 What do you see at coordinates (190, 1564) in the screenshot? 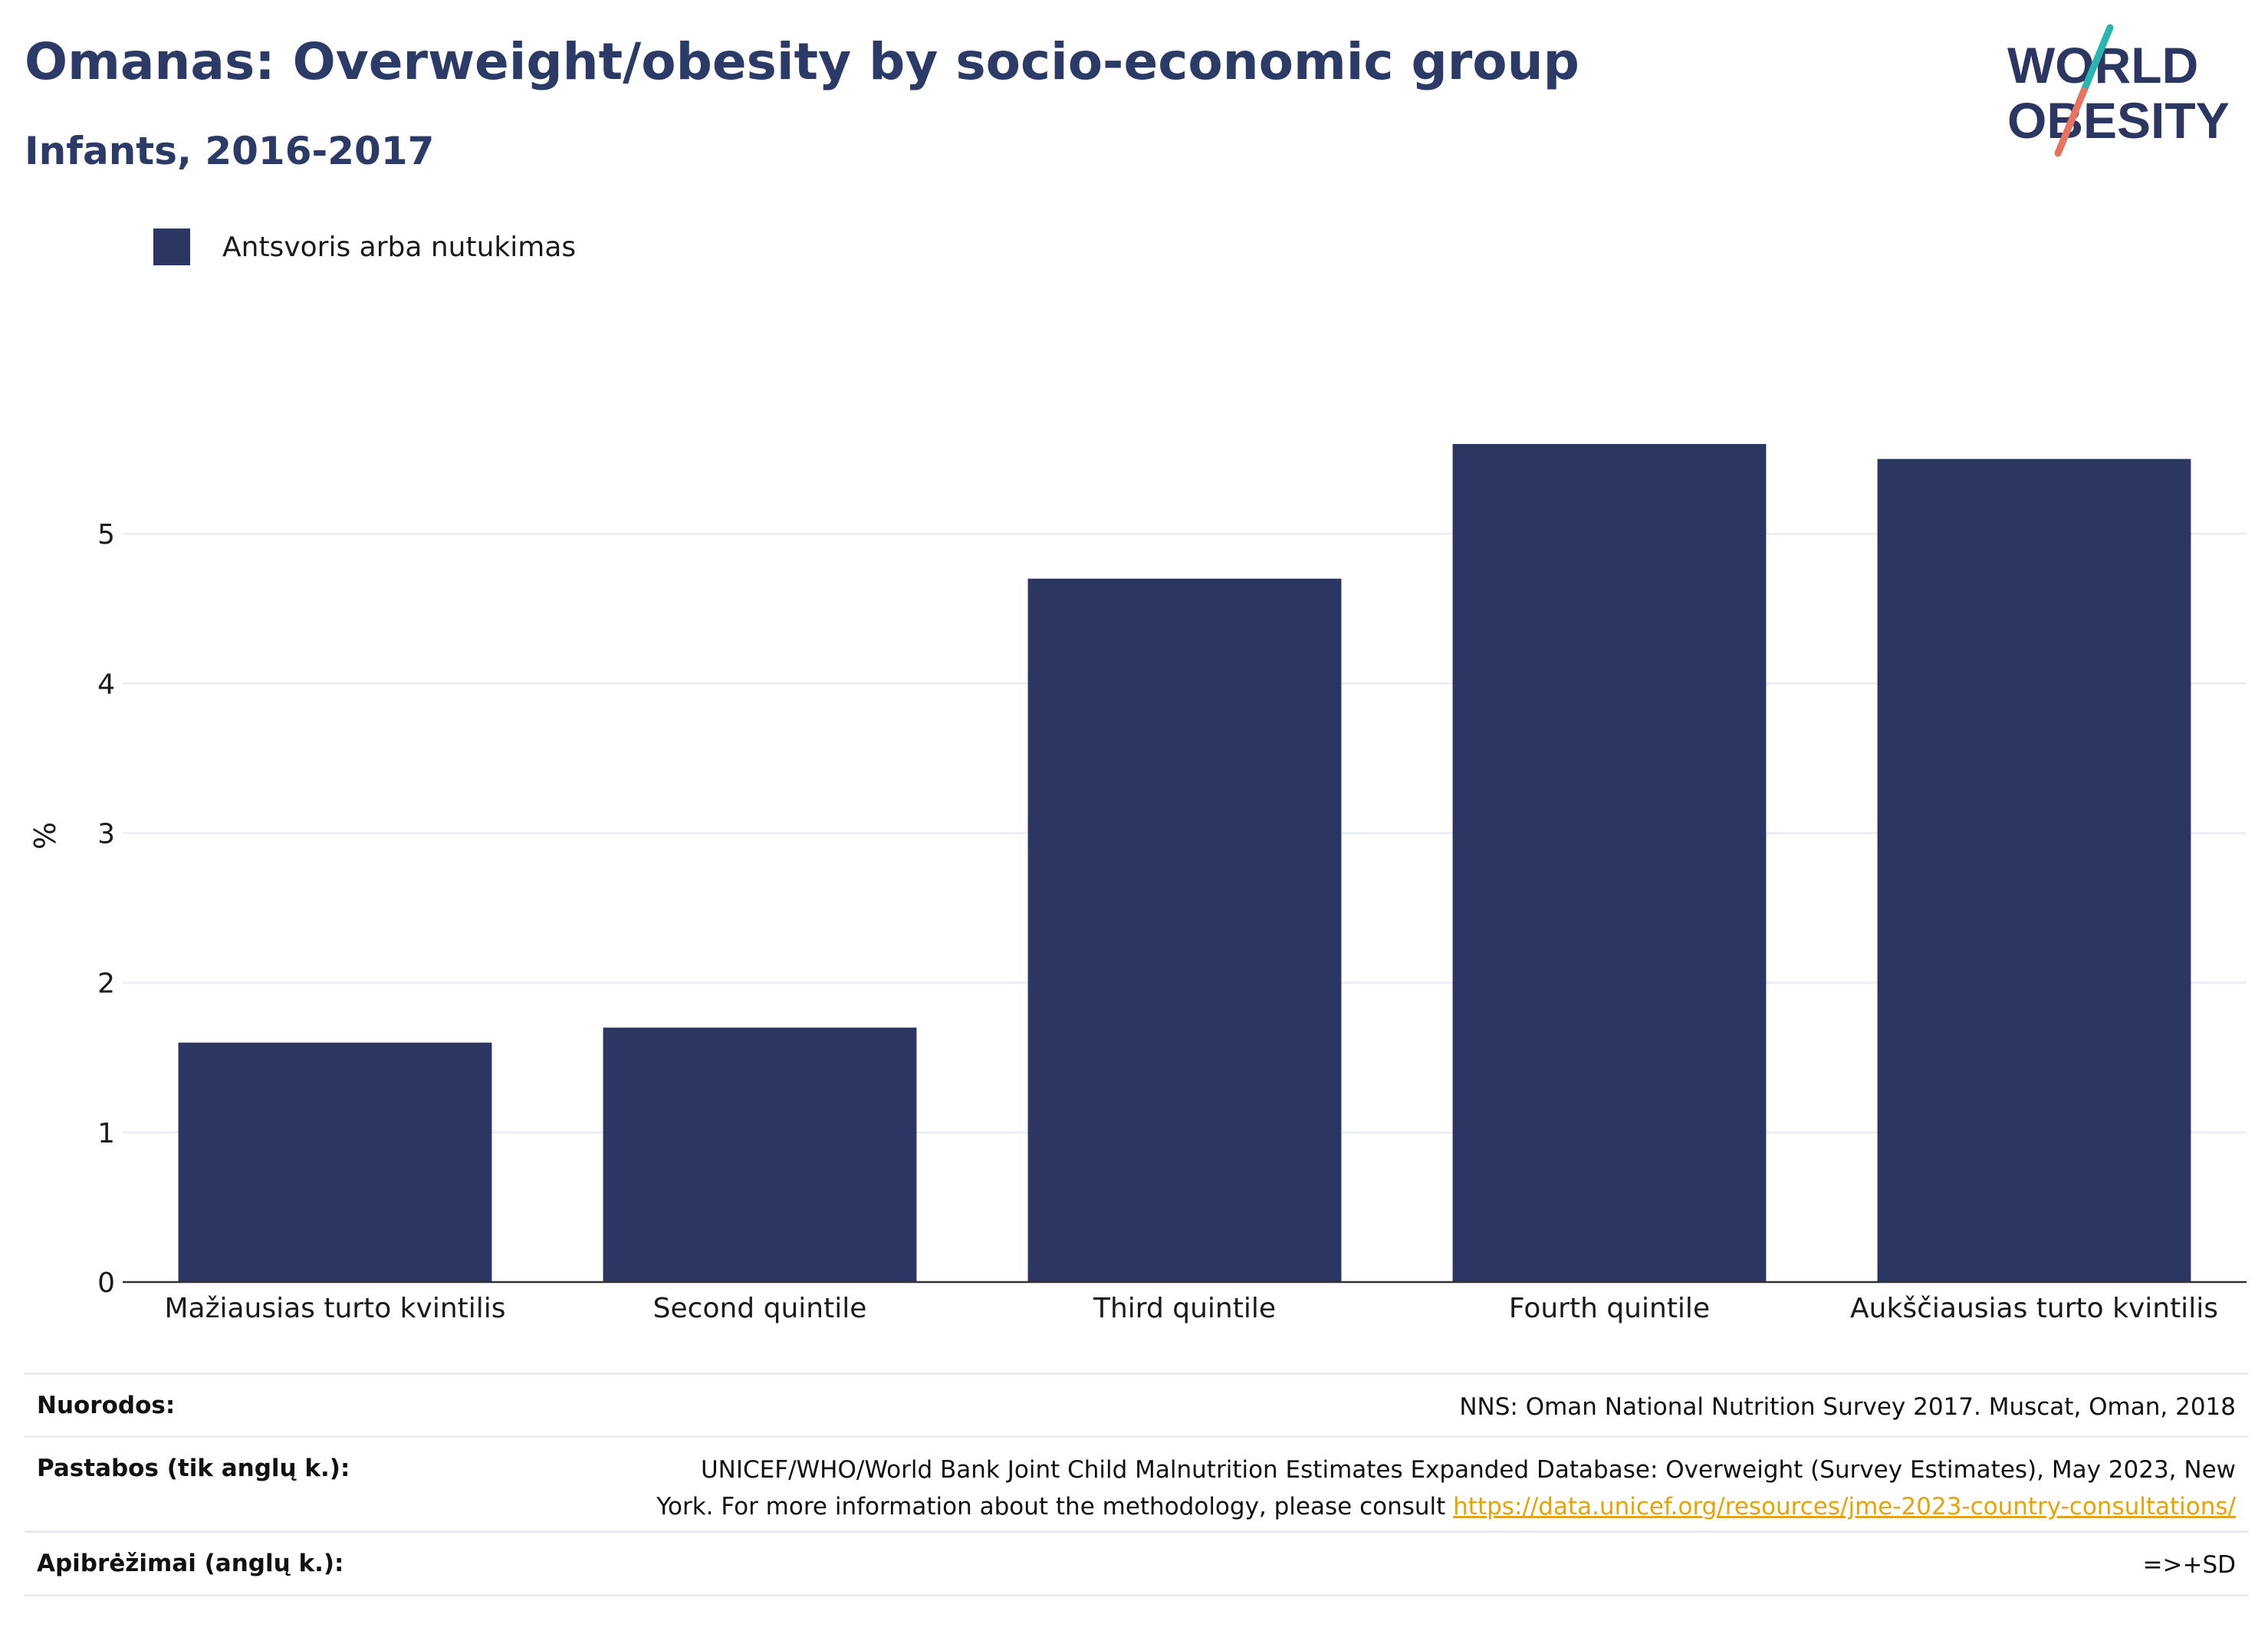
I see `definitions-label: Apibrėžimai (anglų k.):` at bounding box center [190, 1564].